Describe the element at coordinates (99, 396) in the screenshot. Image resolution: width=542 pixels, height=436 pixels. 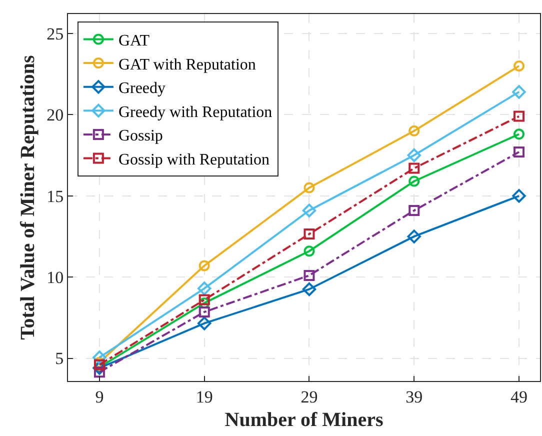
I see `x-tick-label: 9` at that location.